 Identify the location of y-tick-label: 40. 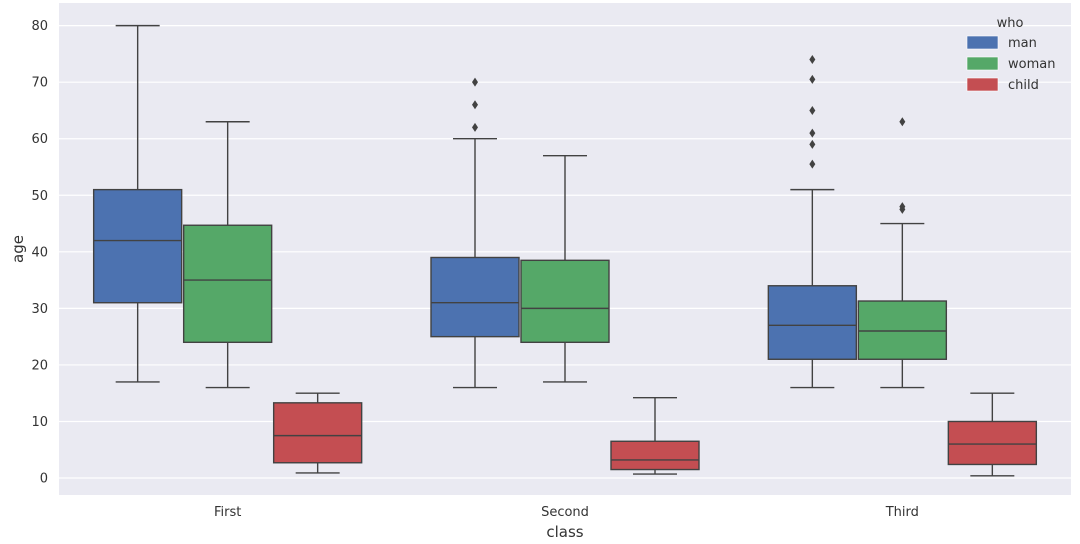
(39, 252).